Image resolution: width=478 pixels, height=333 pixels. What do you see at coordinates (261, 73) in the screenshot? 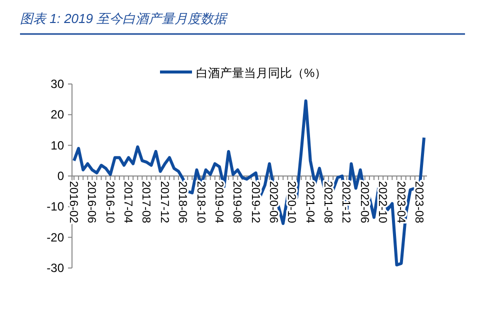
I see `legend-label: 白酒产量当月同比（%）` at bounding box center [261, 73].